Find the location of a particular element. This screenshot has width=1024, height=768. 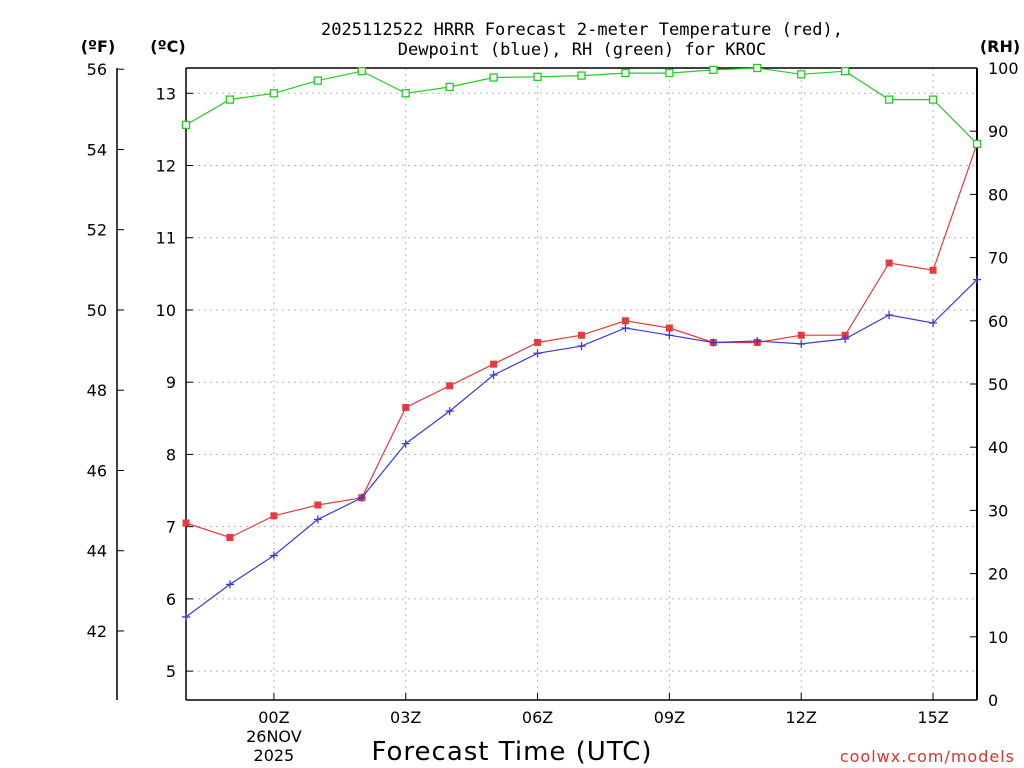

celsius-tick-label: 7 is located at coordinates (171, 527).